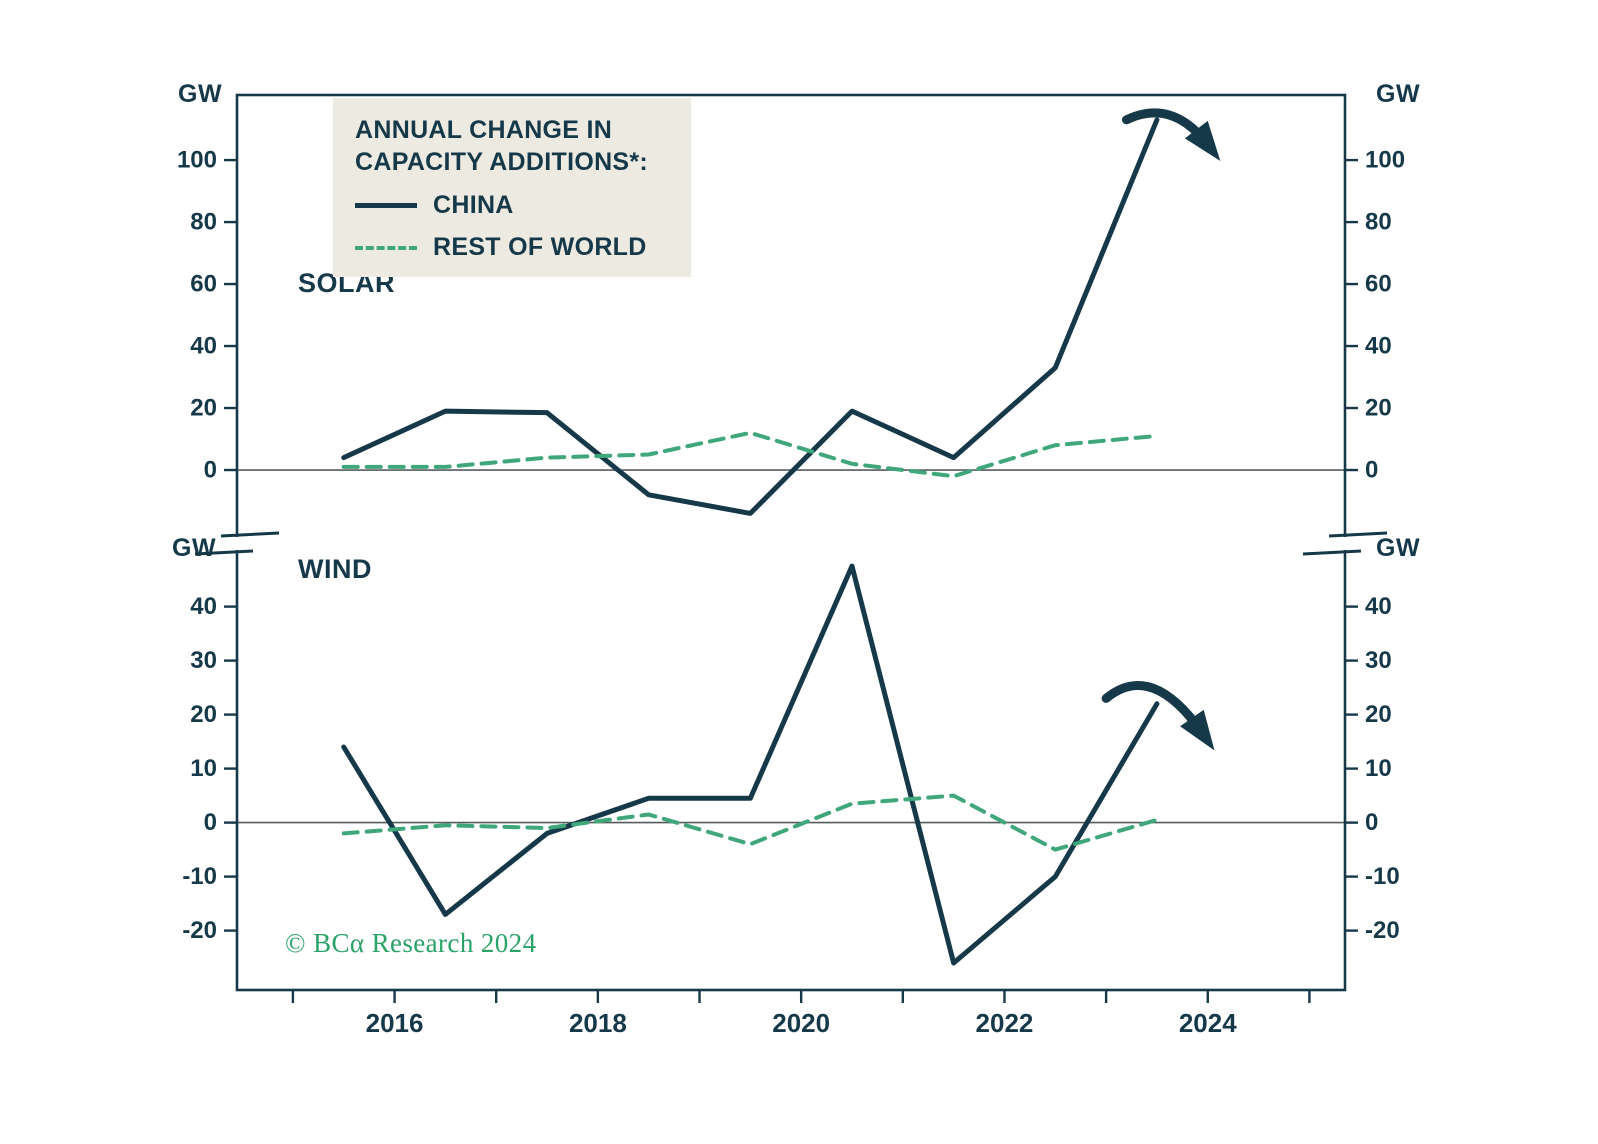 The height and width of the screenshot is (1144, 1598). Describe the element at coordinates (540, 247) in the screenshot. I see `legend-label-rest-of-world: REST OF WORLD` at that location.